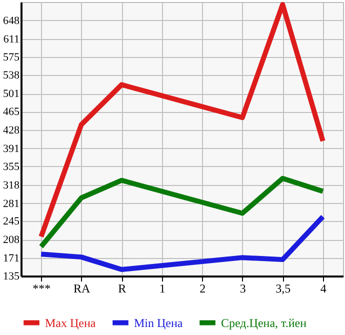 This screenshot has width=345, height=335. I want to click on x-tick-label: 3,5, so click(283, 289).